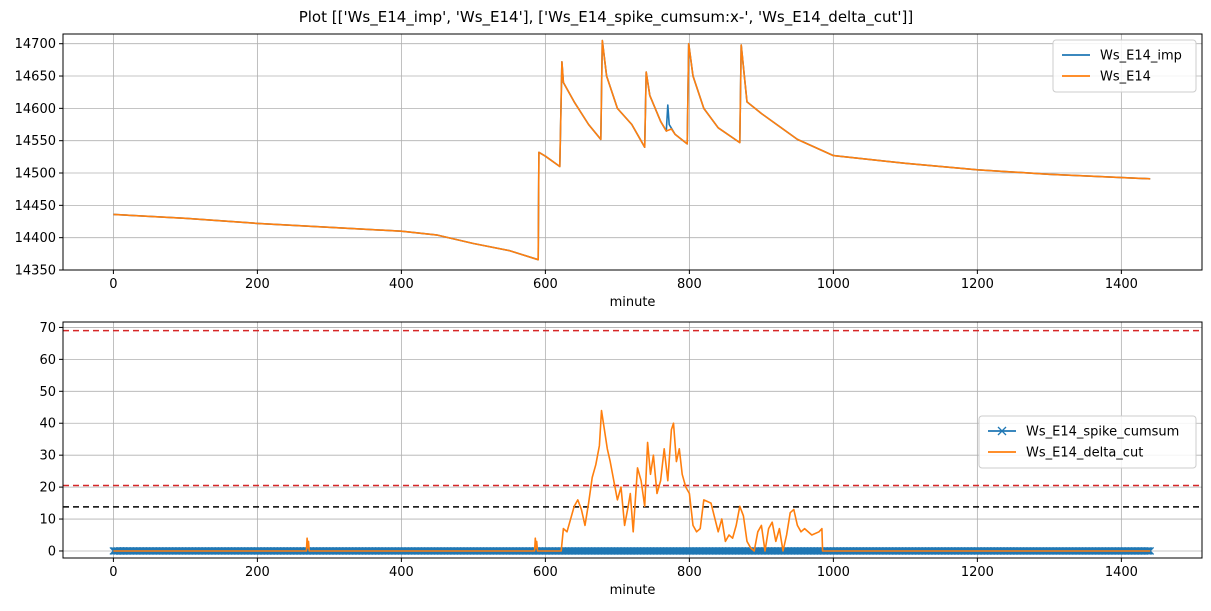 The image size is (1211, 611). What do you see at coordinates (1125, 77) in the screenshot?
I see `legend-label: Ws_E14` at bounding box center [1125, 77].